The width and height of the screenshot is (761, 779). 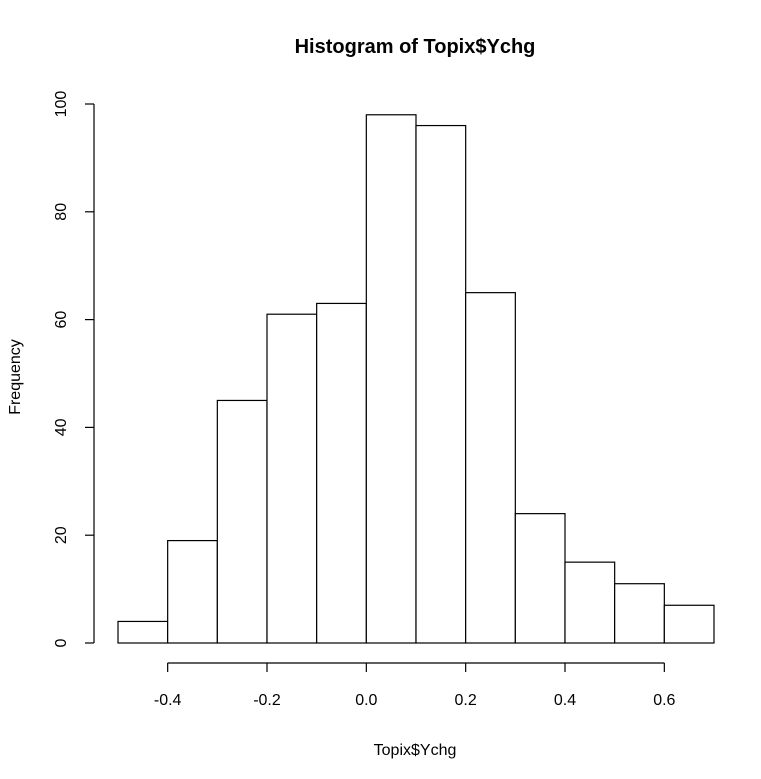 I want to click on x-axis-label: Topix$Ychg, so click(x=415, y=750).